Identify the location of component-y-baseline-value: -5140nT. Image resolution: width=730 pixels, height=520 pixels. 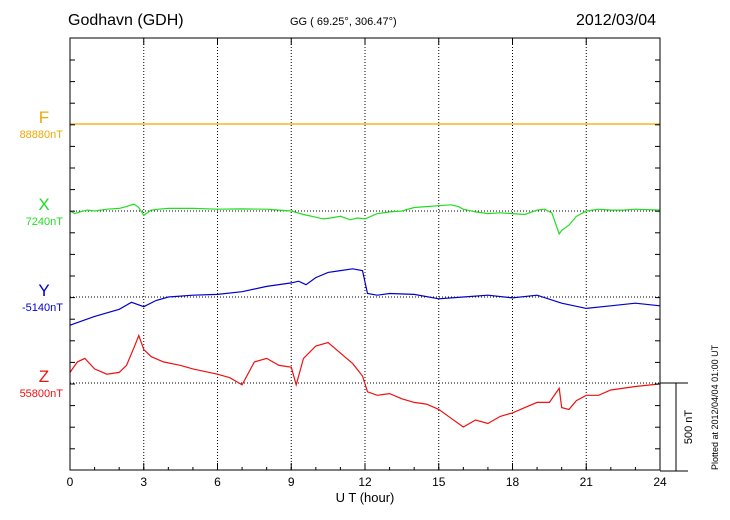
(42, 308).